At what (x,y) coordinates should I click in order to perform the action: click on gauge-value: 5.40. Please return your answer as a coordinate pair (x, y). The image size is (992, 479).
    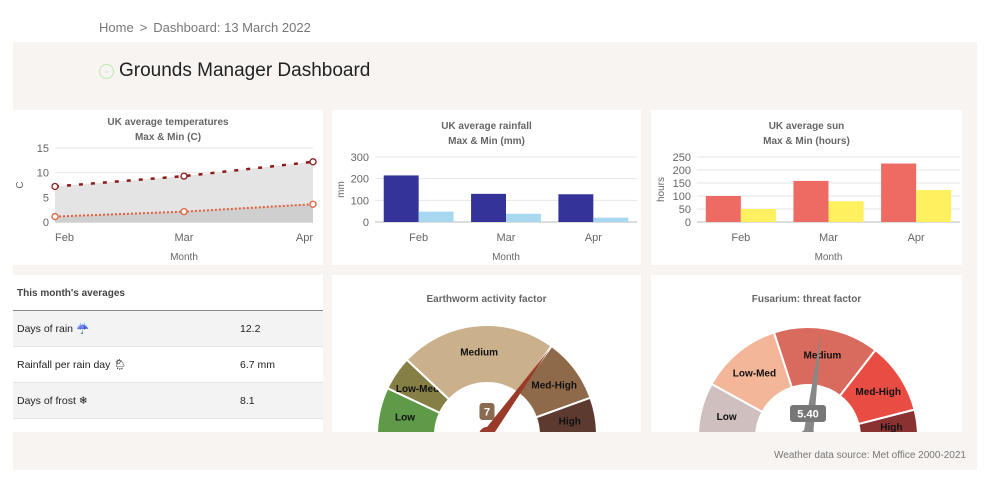
    Looking at the image, I should click on (807, 415).